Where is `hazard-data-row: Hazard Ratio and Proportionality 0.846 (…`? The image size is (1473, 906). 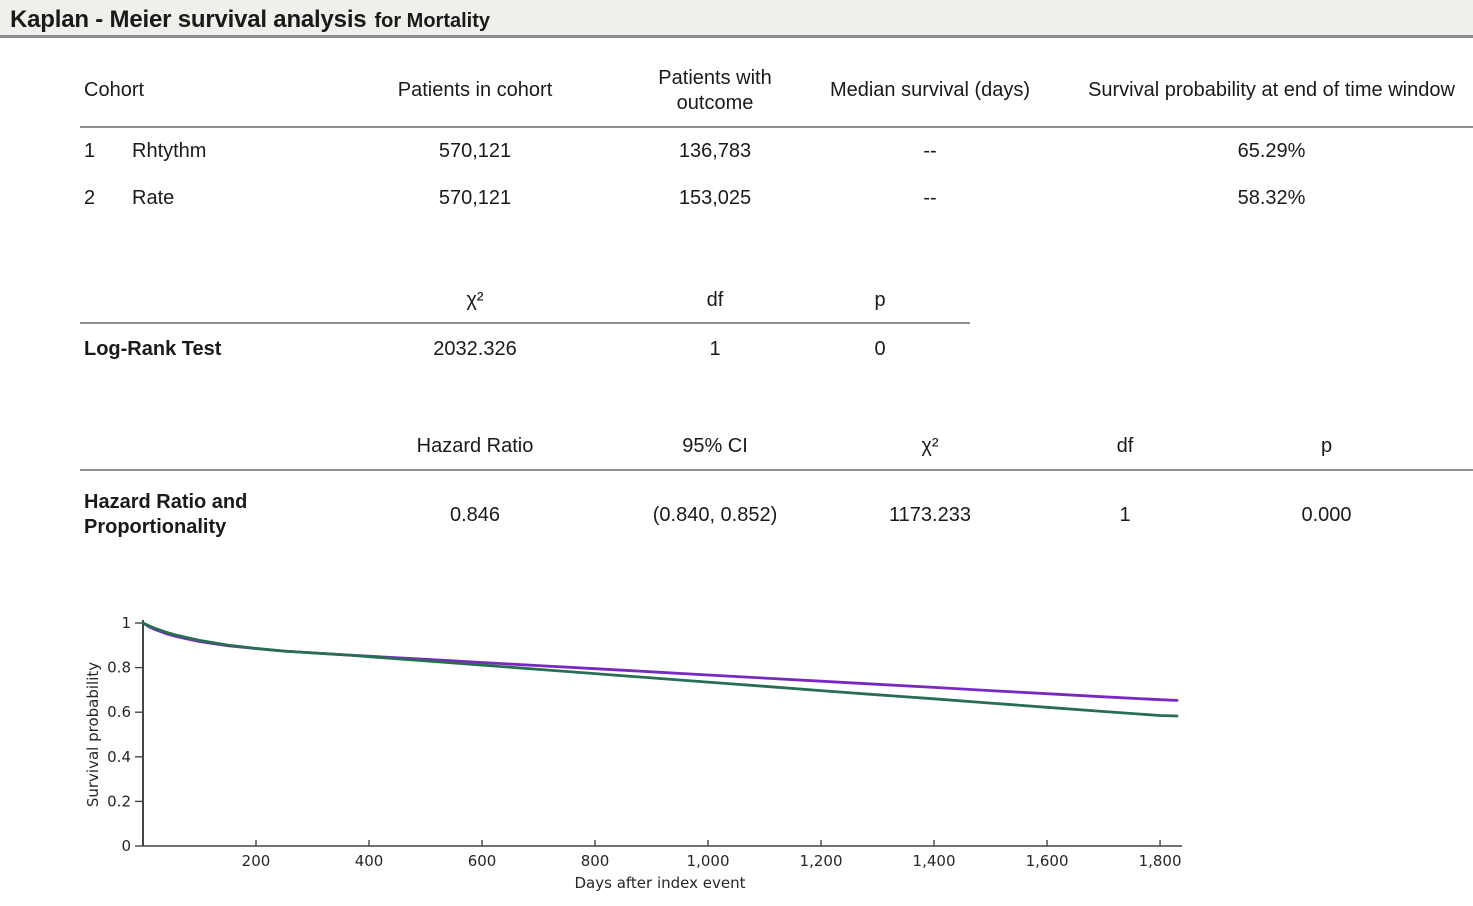
hazard-data-row: Hazard Ratio and Proportionality 0.846 (… is located at coordinates (776, 515).